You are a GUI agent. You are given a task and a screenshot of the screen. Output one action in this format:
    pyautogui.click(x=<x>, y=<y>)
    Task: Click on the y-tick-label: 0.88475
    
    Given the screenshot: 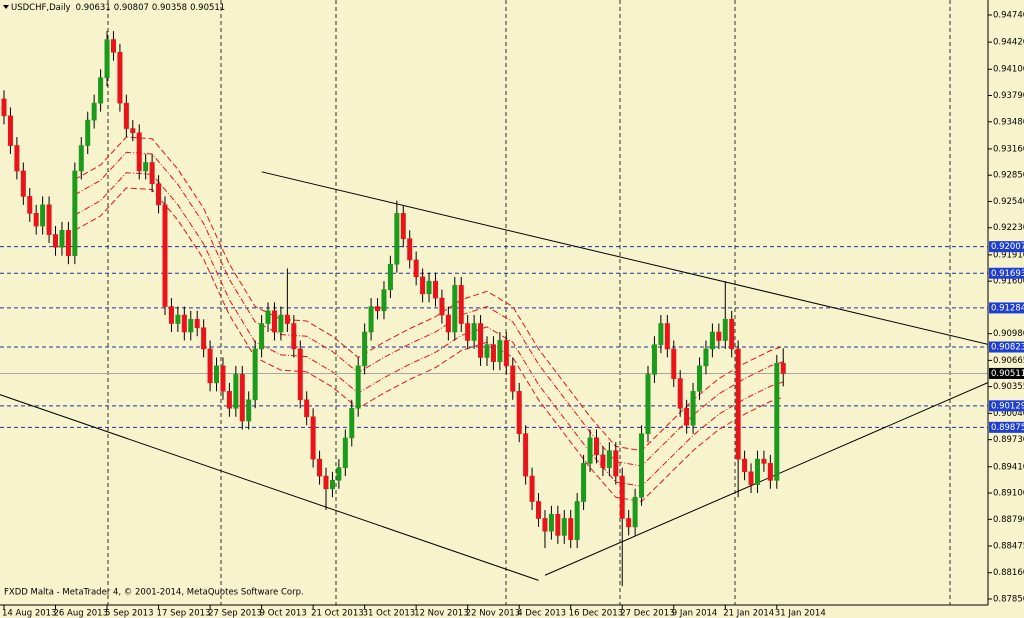 What is the action you would take?
    pyautogui.click(x=1008, y=547)
    